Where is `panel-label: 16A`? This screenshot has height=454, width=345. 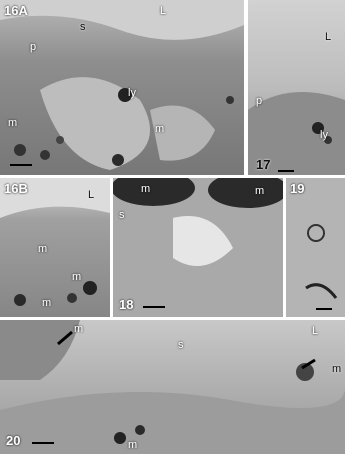
panel-label: 16A is located at coordinates (16, 10).